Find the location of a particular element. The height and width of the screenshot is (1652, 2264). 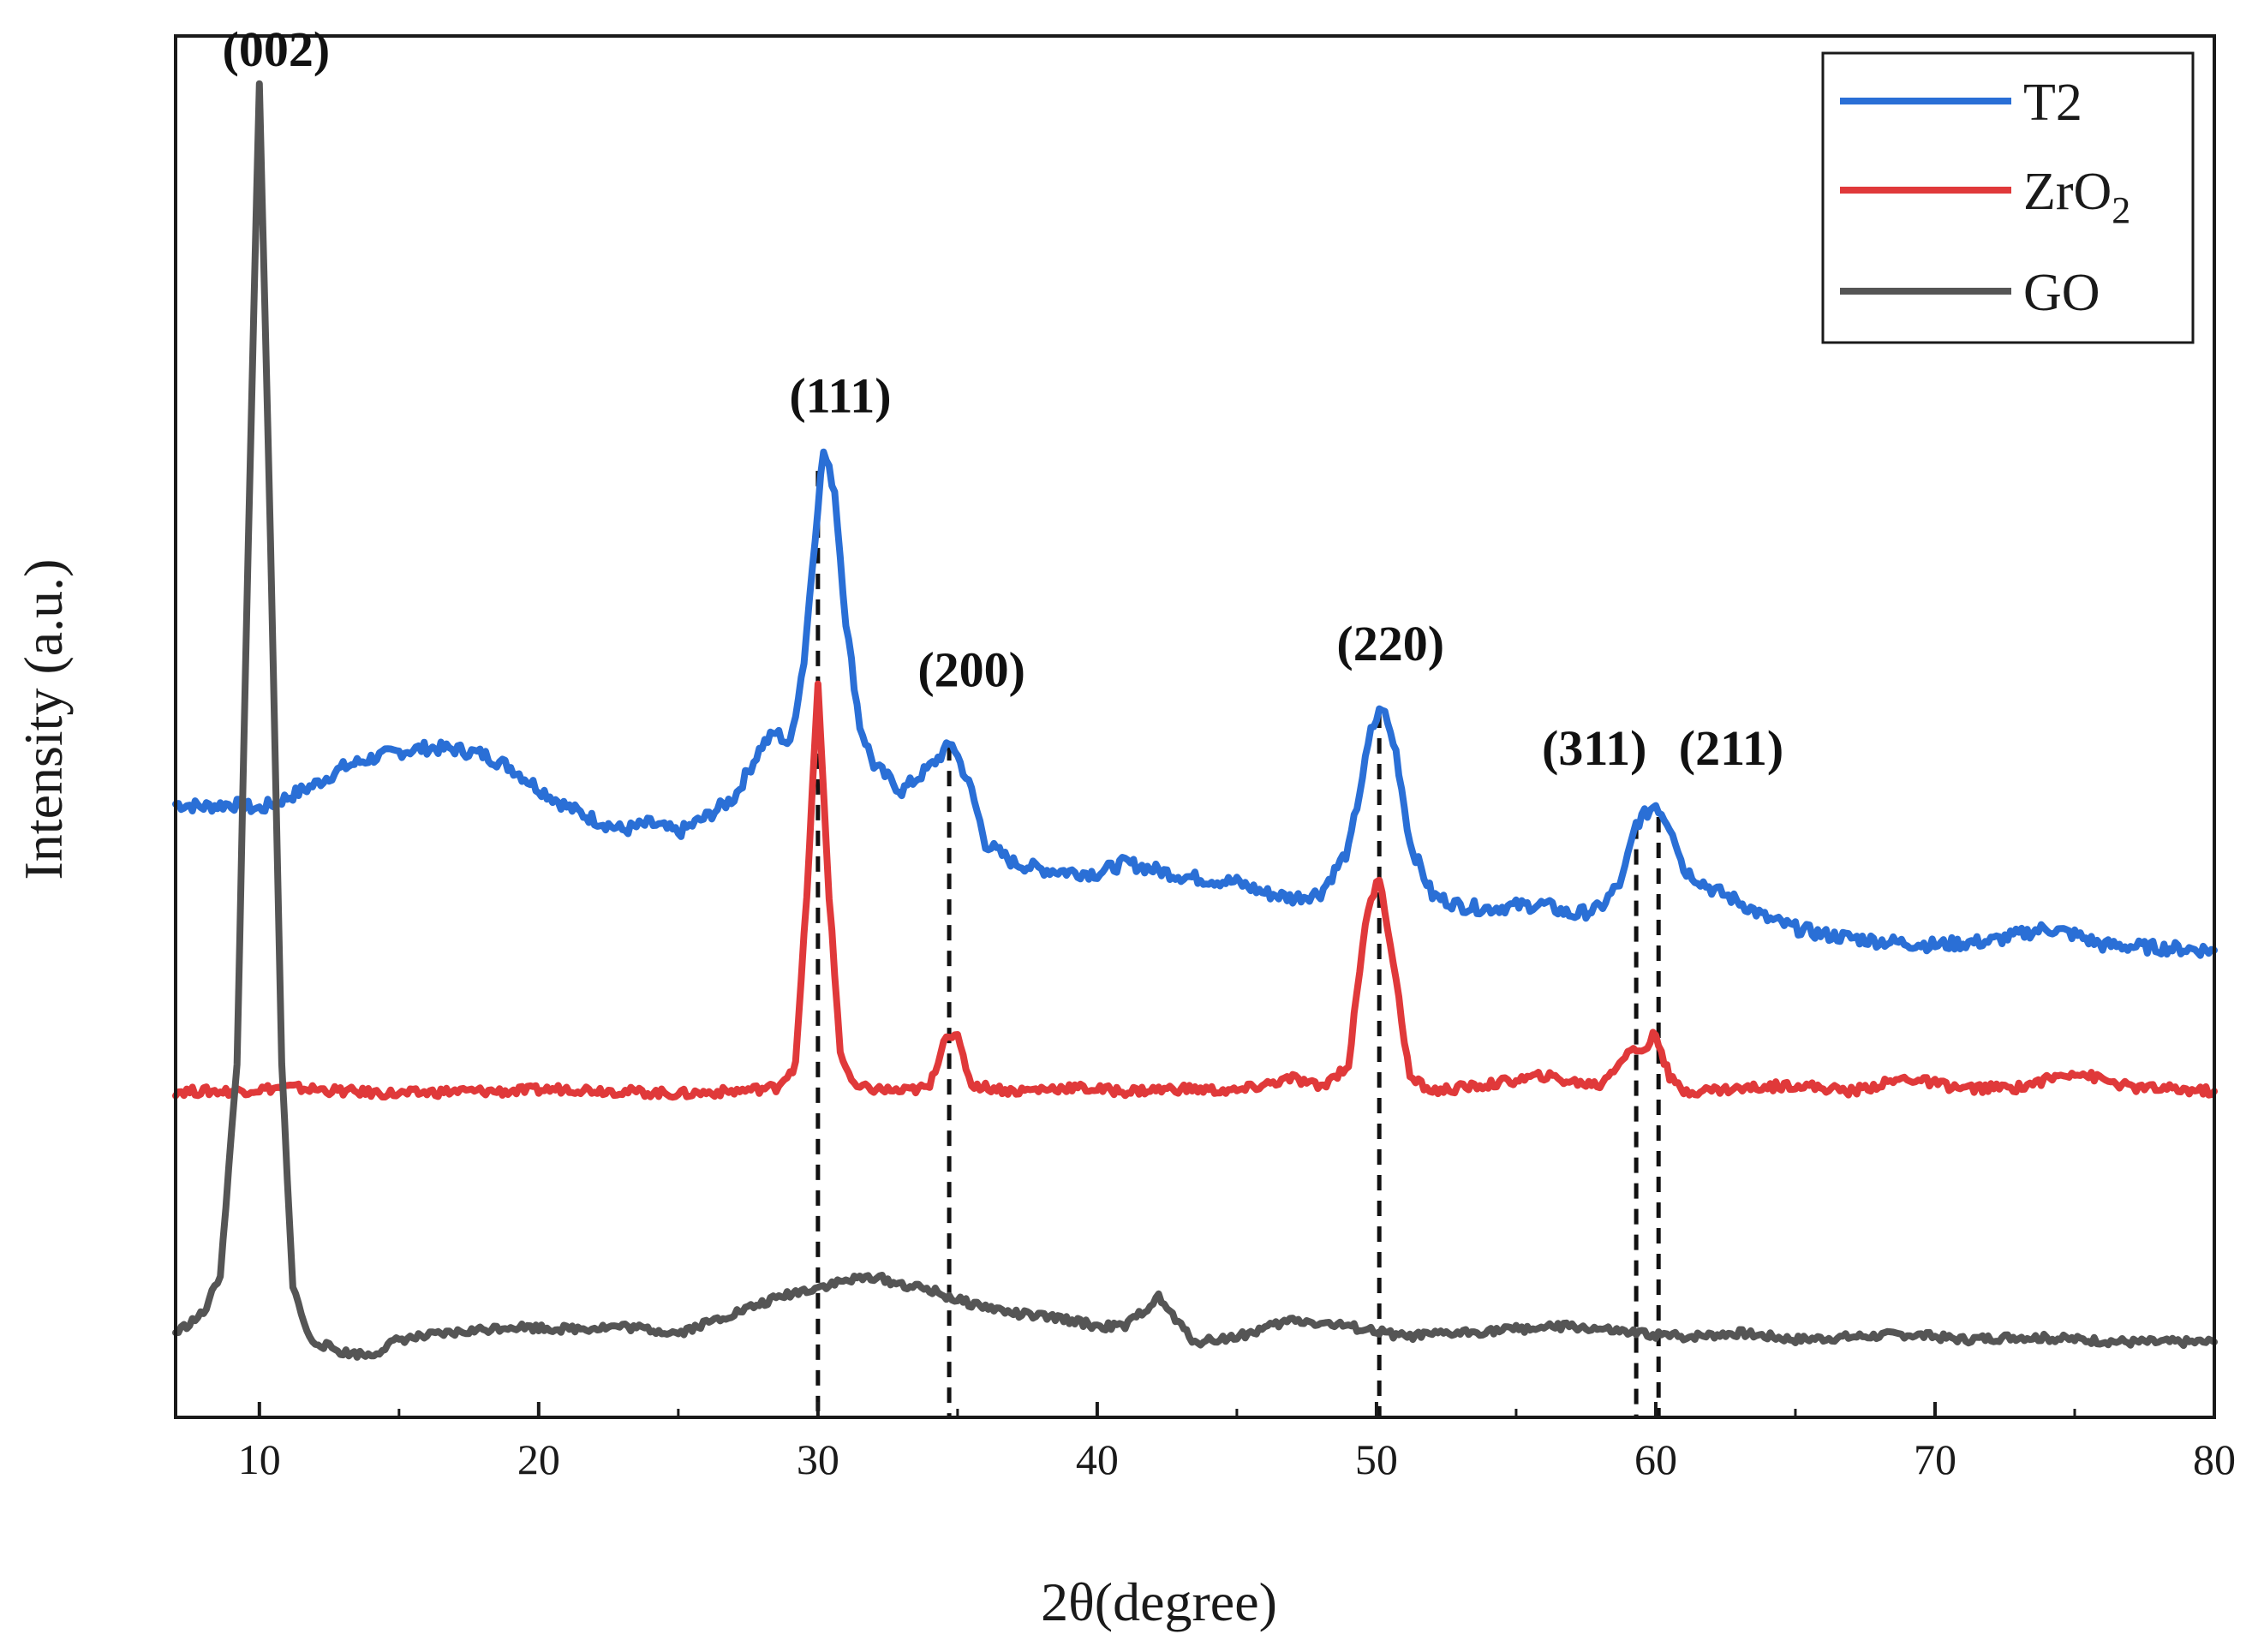

x-tick-label-60: 60 is located at coordinates (1656, 1459).